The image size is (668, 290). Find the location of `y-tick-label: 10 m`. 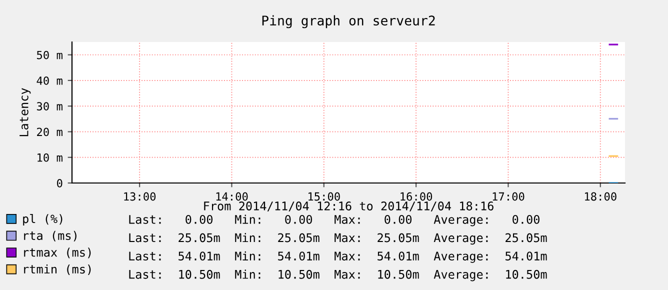

y-tick-label: 10 m is located at coordinates (50, 157).